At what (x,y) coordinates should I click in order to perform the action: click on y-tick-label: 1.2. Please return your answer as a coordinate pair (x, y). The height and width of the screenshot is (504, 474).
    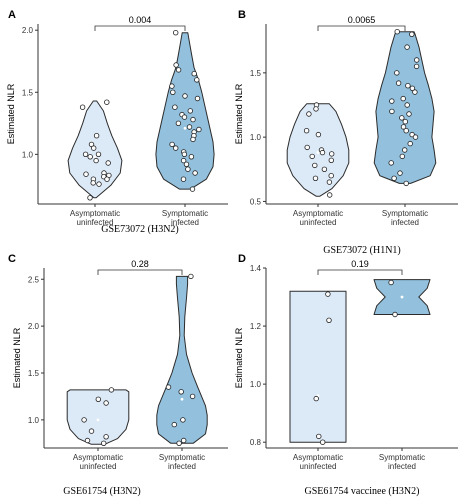
    Looking at the image, I should click on (256, 326).